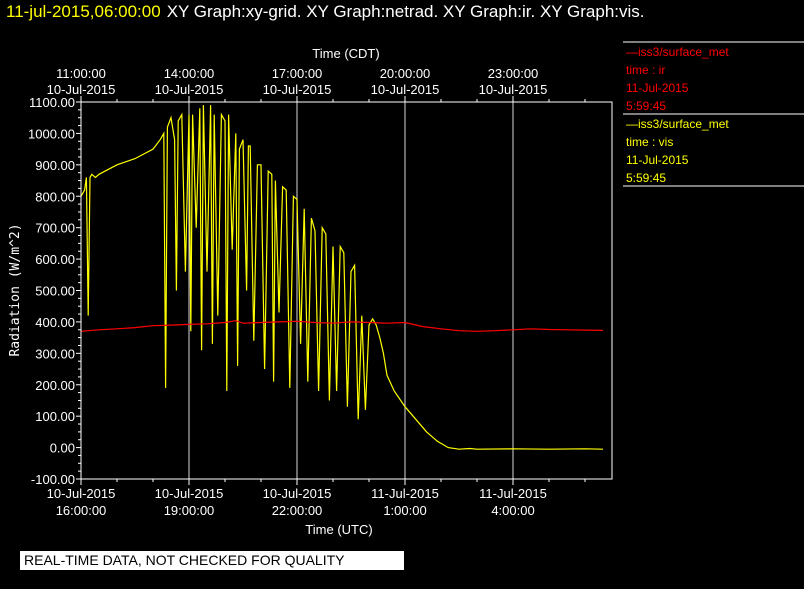 The image size is (804, 589). What do you see at coordinates (657, 88) in the screenshot?
I see `legend-ir-line3: 11-Jul-2015` at bounding box center [657, 88].